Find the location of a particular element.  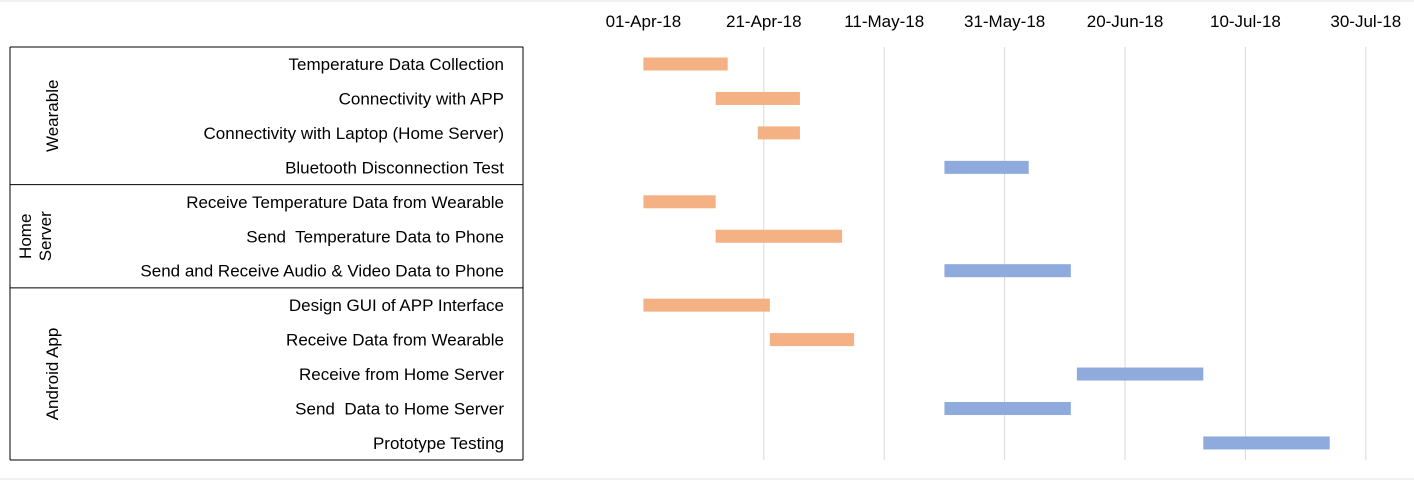

group-label: Wearable is located at coordinates (52, 116).